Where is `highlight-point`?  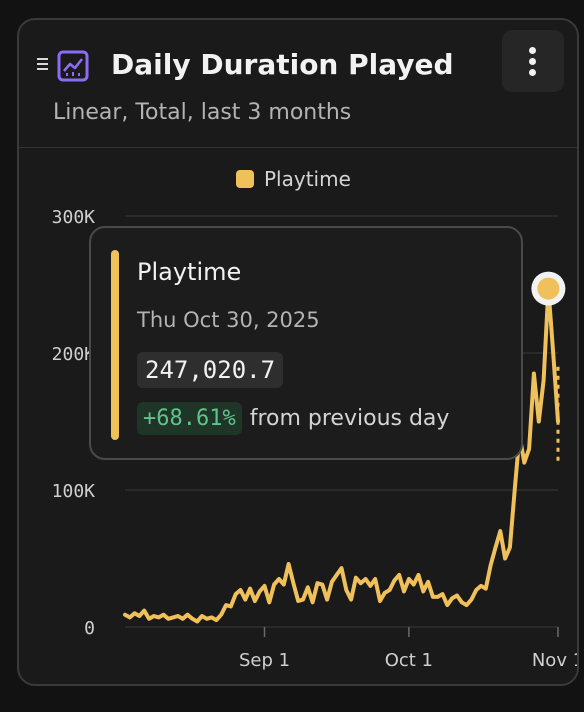 highlight-point is located at coordinates (548, 288).